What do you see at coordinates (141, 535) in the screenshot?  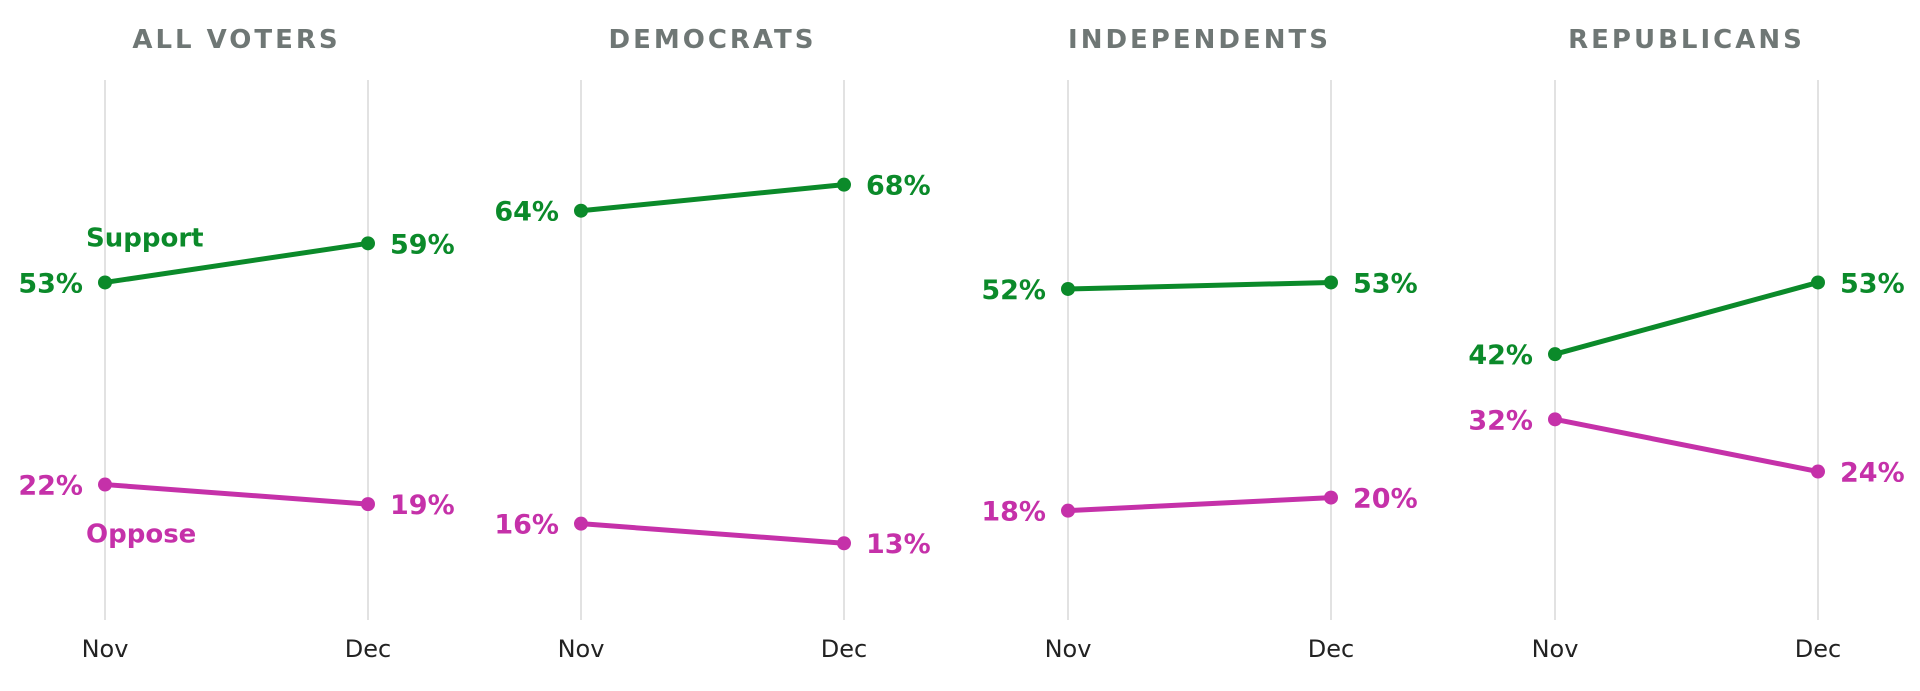 I see `oppose-series-name: Oppose` at bounding box center [141, 535].